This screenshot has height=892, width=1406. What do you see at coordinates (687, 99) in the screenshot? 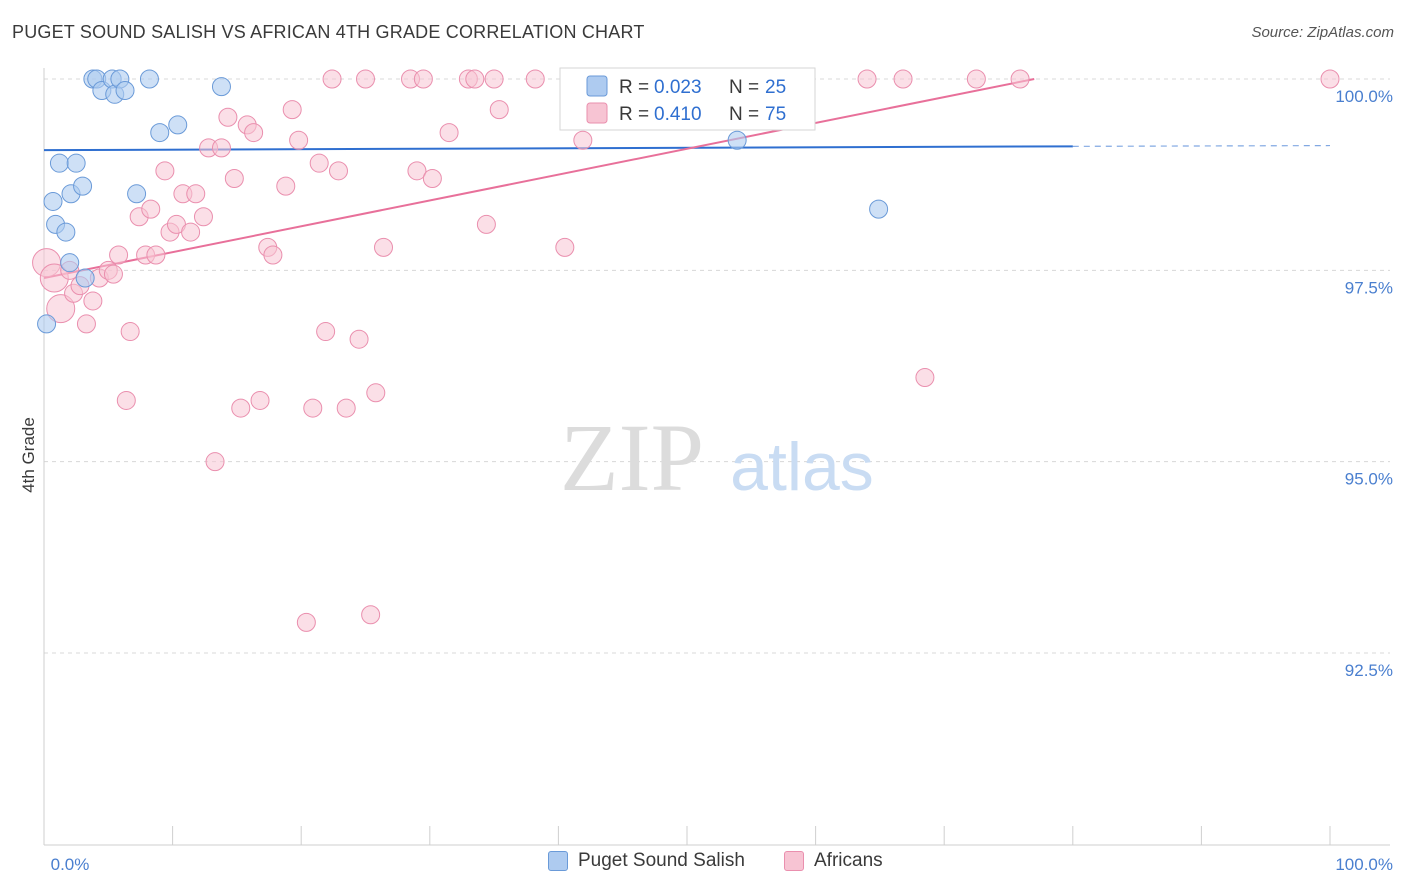
I see `legend: R = 0.023 N = 25 R = 0.410 N = 75` at bounding box center [687, 99].